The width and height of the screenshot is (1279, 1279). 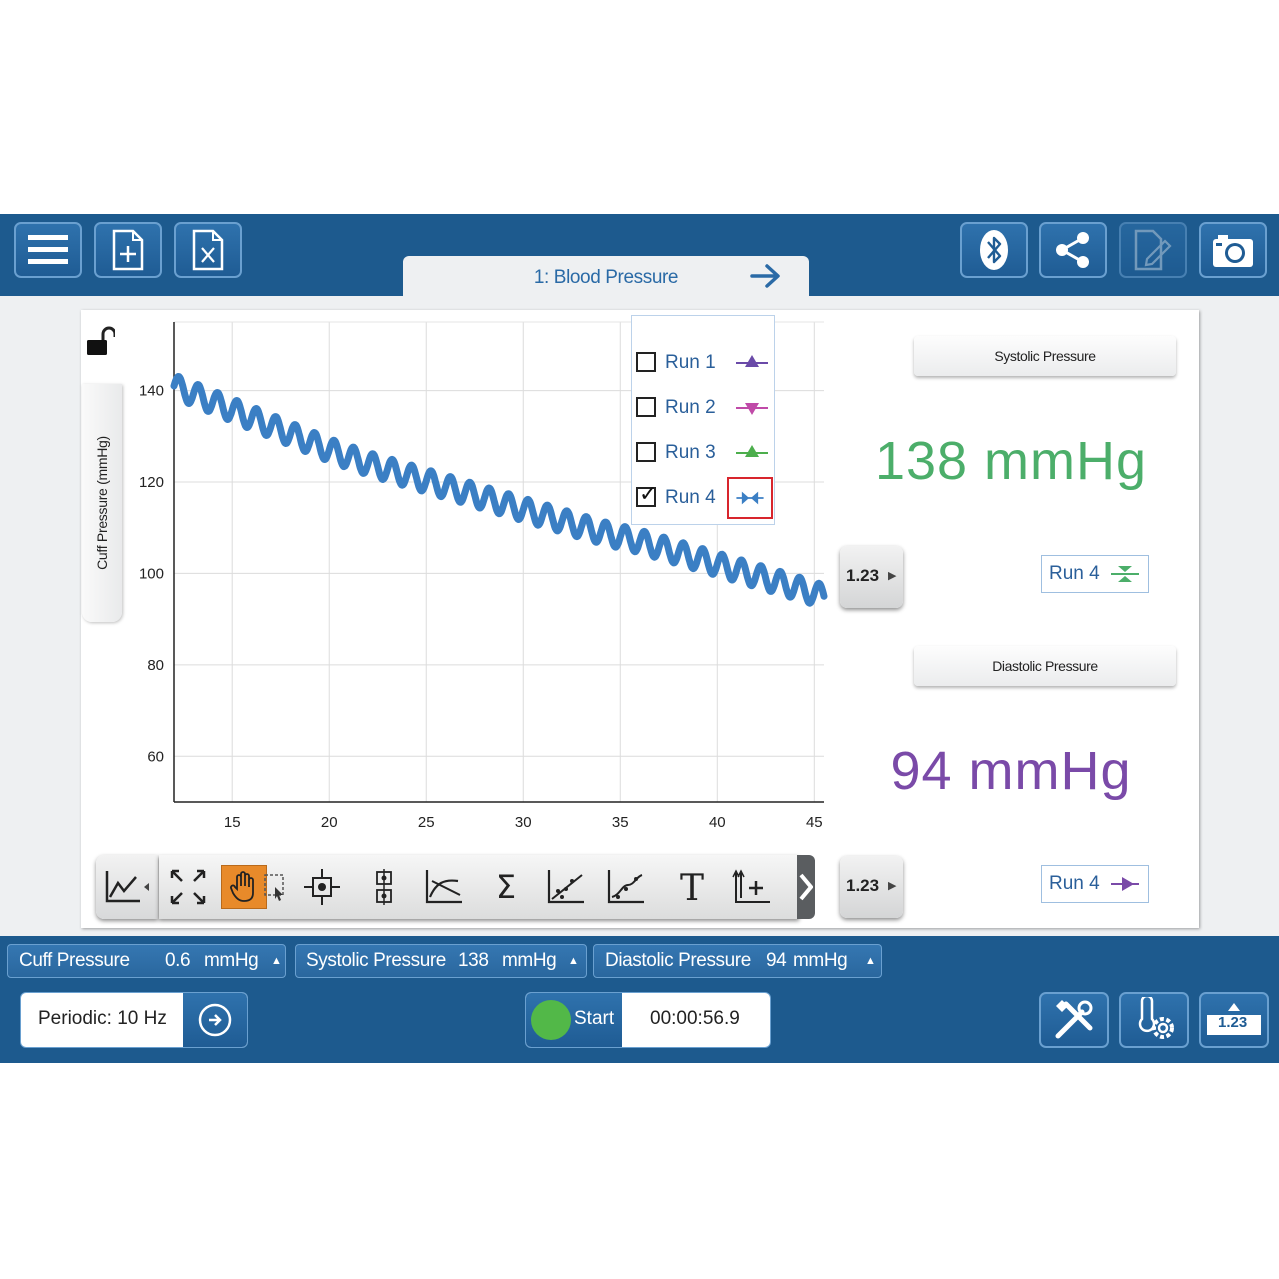 I want to click on digits-display-button: 1.23, so click(x=1234, y=1020).